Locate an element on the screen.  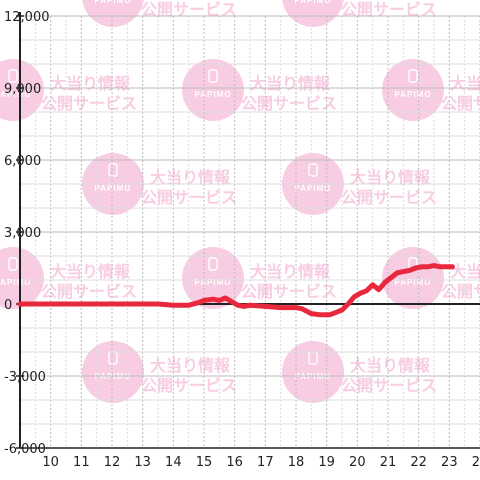
x-tick-label: 18 is located at coordinates (296, 462).